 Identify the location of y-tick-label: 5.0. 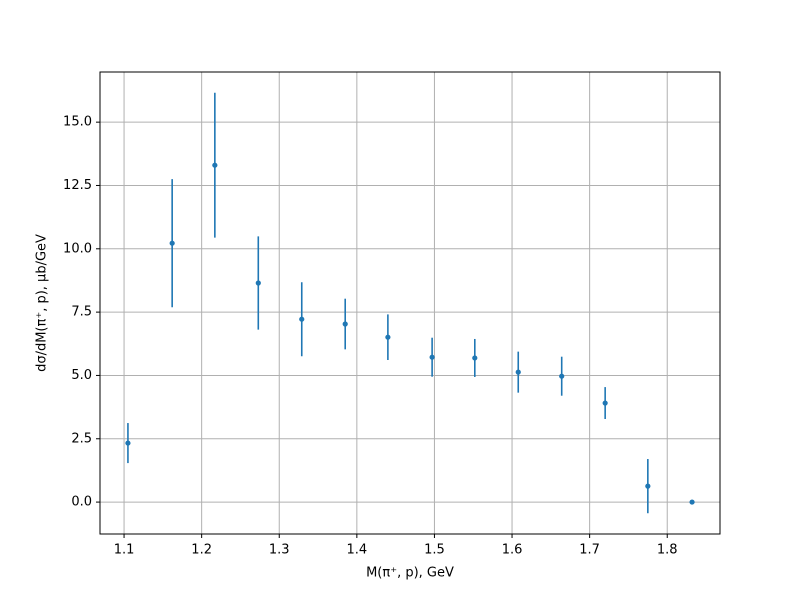
(81, 375).